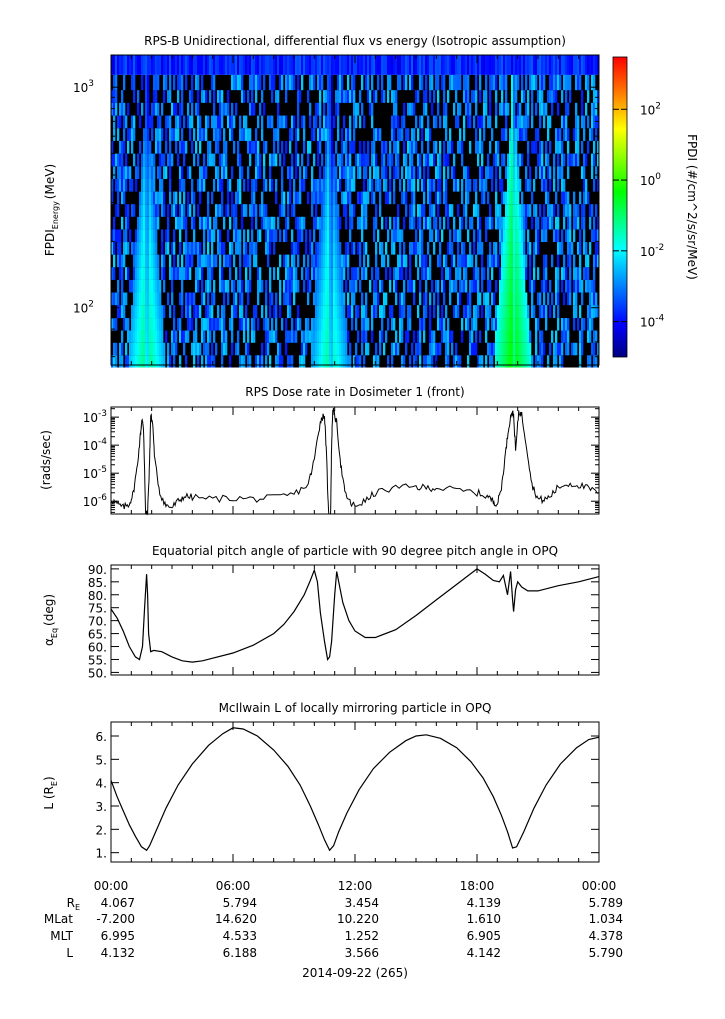 This screenshot has height=1019, width=725. What do you see at coordinates (647, 252) in the screenshot?
I see `colorbar-tick-label-base: 10` at bounding box center [647, 252].